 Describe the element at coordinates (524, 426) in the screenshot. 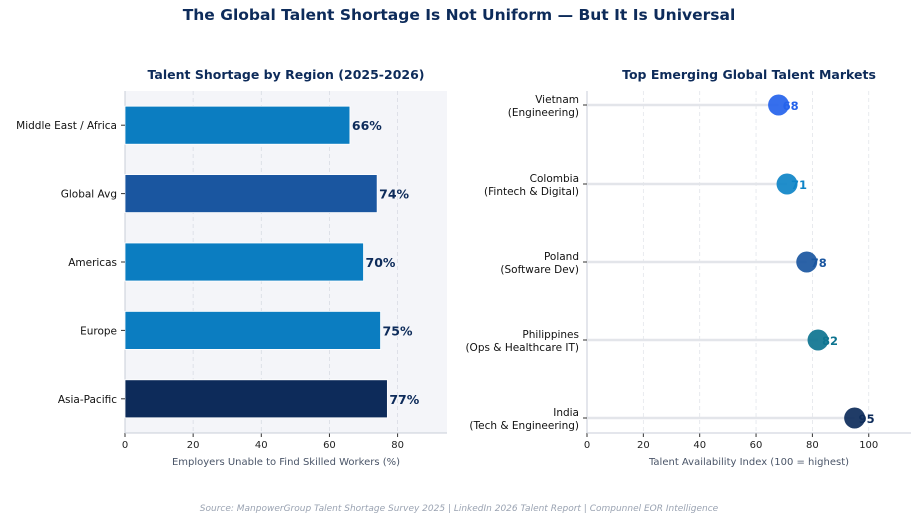

I see `y-tick-label: (Tech & Engineering)` at that location.